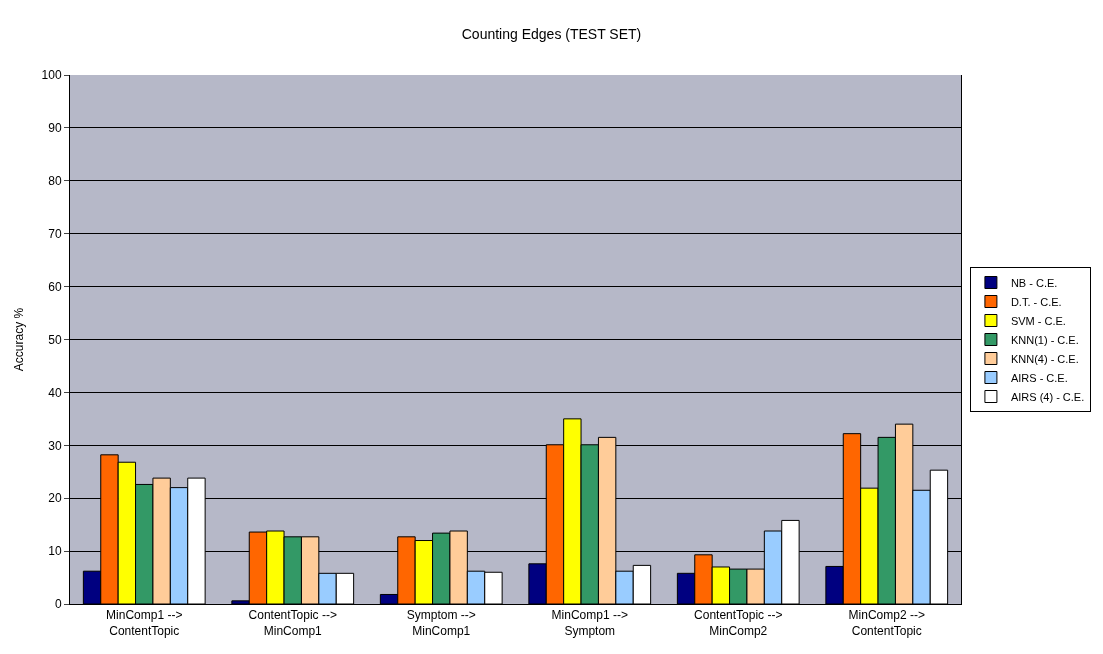 The height and width of the screenshot is (654, 1103). I want to click on y-tick-label: 20, so click(55, 498).